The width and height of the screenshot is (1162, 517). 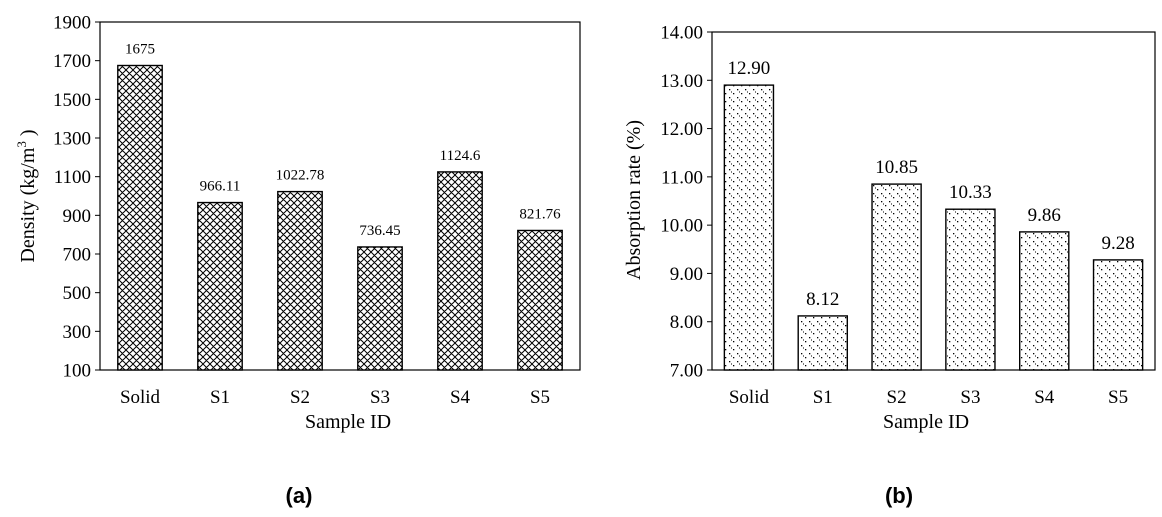 What do you see at coordinates (460, 156) in the screenshot?
I see `data-label: 1124.6` at bounding box center [460, 156].